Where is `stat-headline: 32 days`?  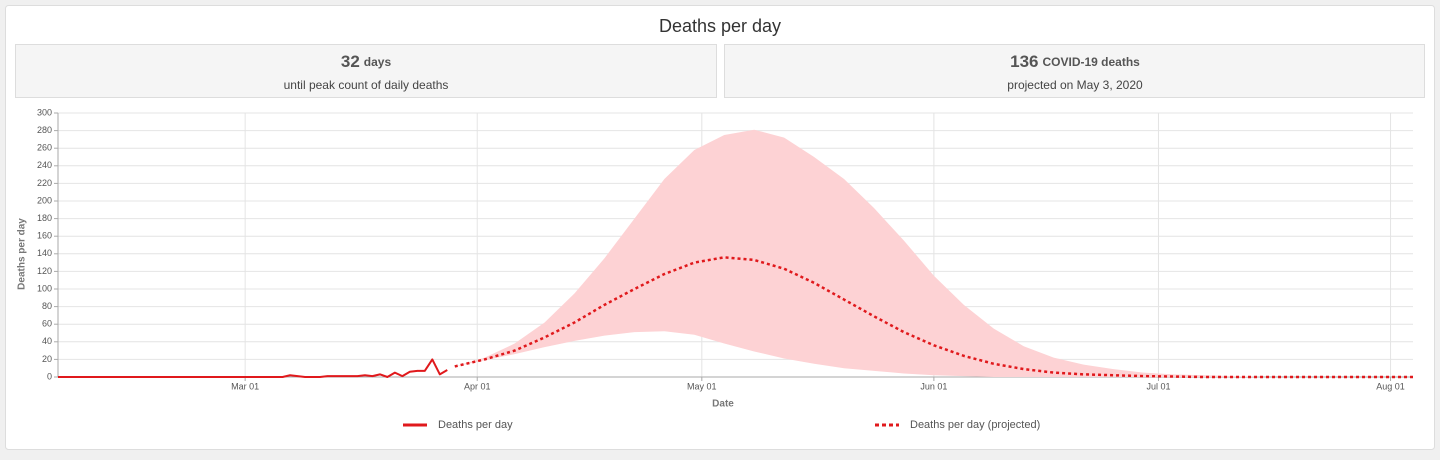
stat-headline: 32 days is located at coordinates (366, 61).